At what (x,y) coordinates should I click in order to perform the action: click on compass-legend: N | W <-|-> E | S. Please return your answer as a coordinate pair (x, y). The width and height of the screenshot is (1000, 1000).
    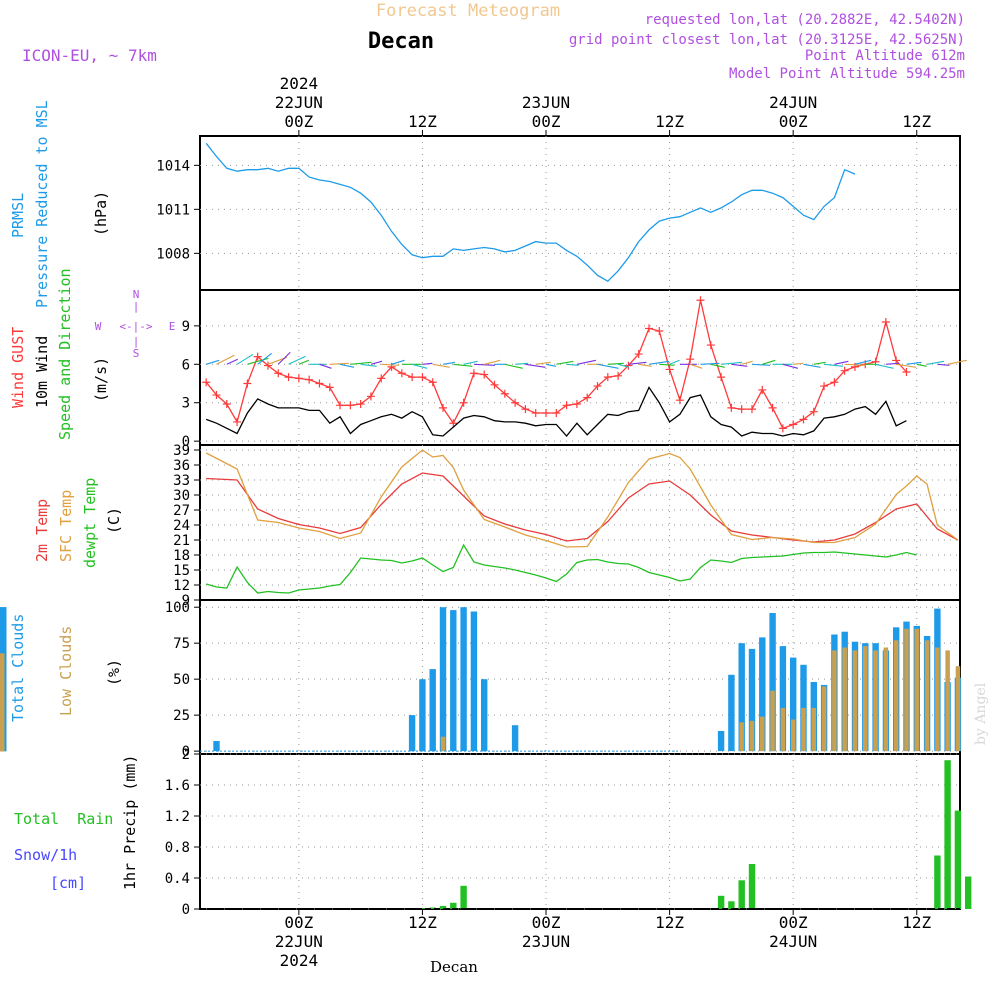
    Looking at the image, I should click on (135, 324).